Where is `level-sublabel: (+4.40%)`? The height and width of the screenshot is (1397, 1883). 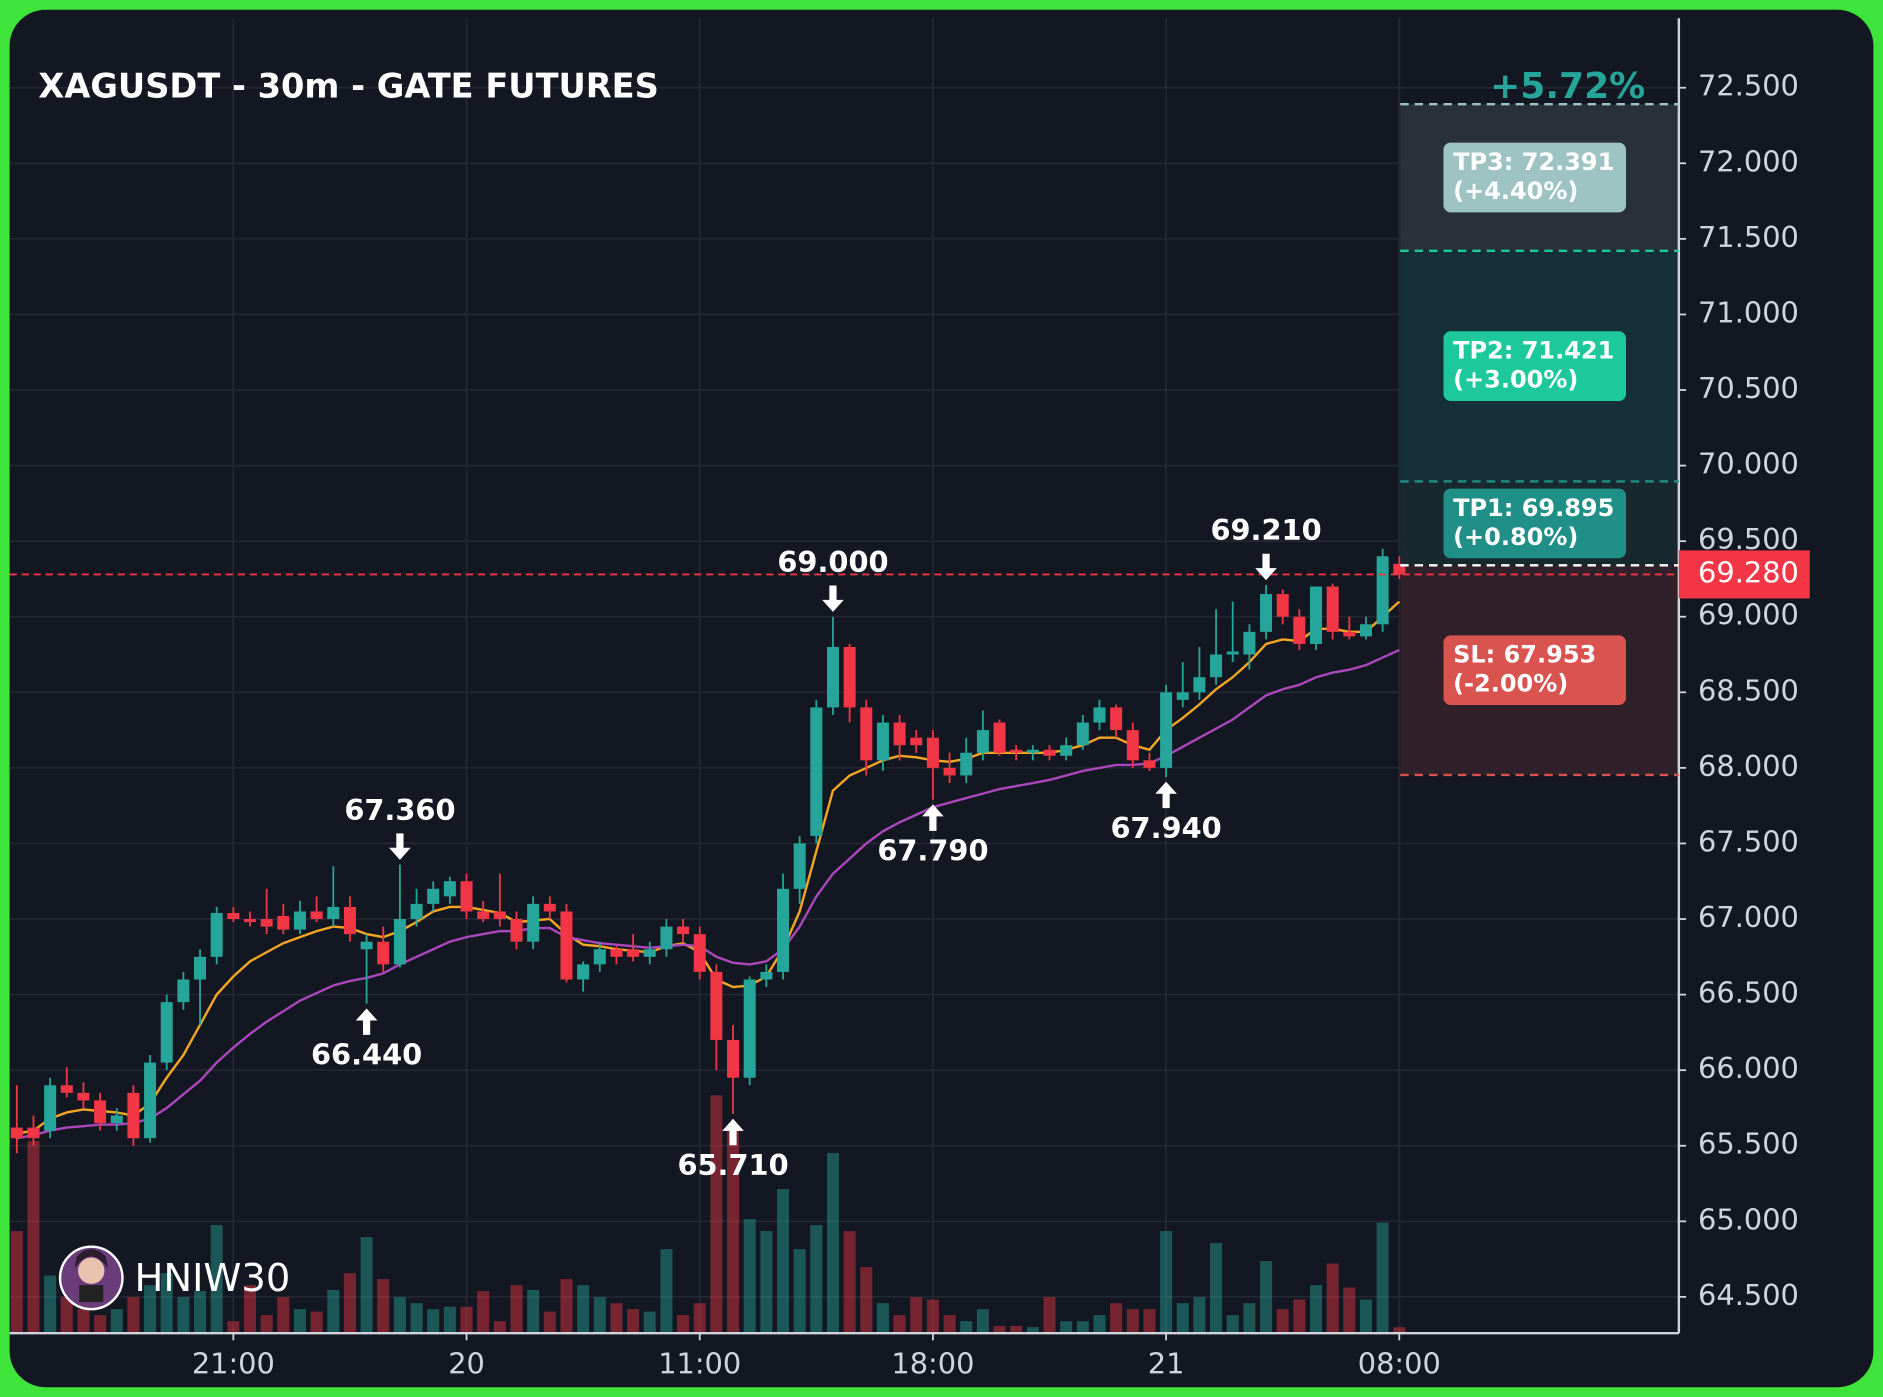 level-sublabel: (+4.40%) is located at coordinates (1515, 191).